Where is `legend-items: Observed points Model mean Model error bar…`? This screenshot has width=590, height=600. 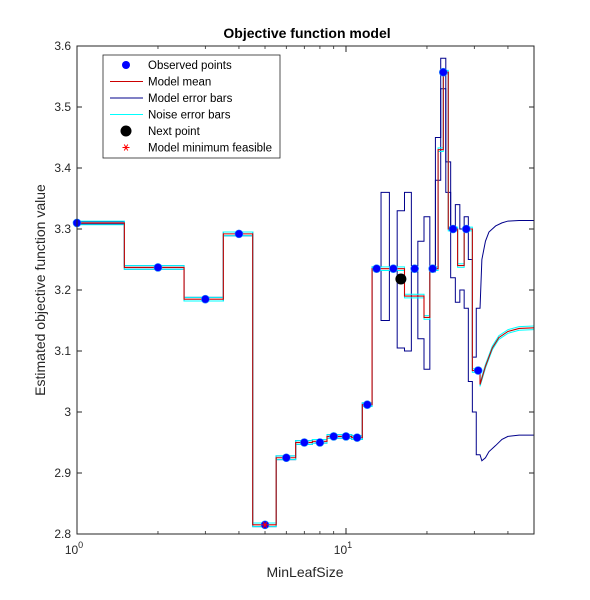
legend-items: Observed points Model mean Model error bar… is located at coordinates (191, 107).